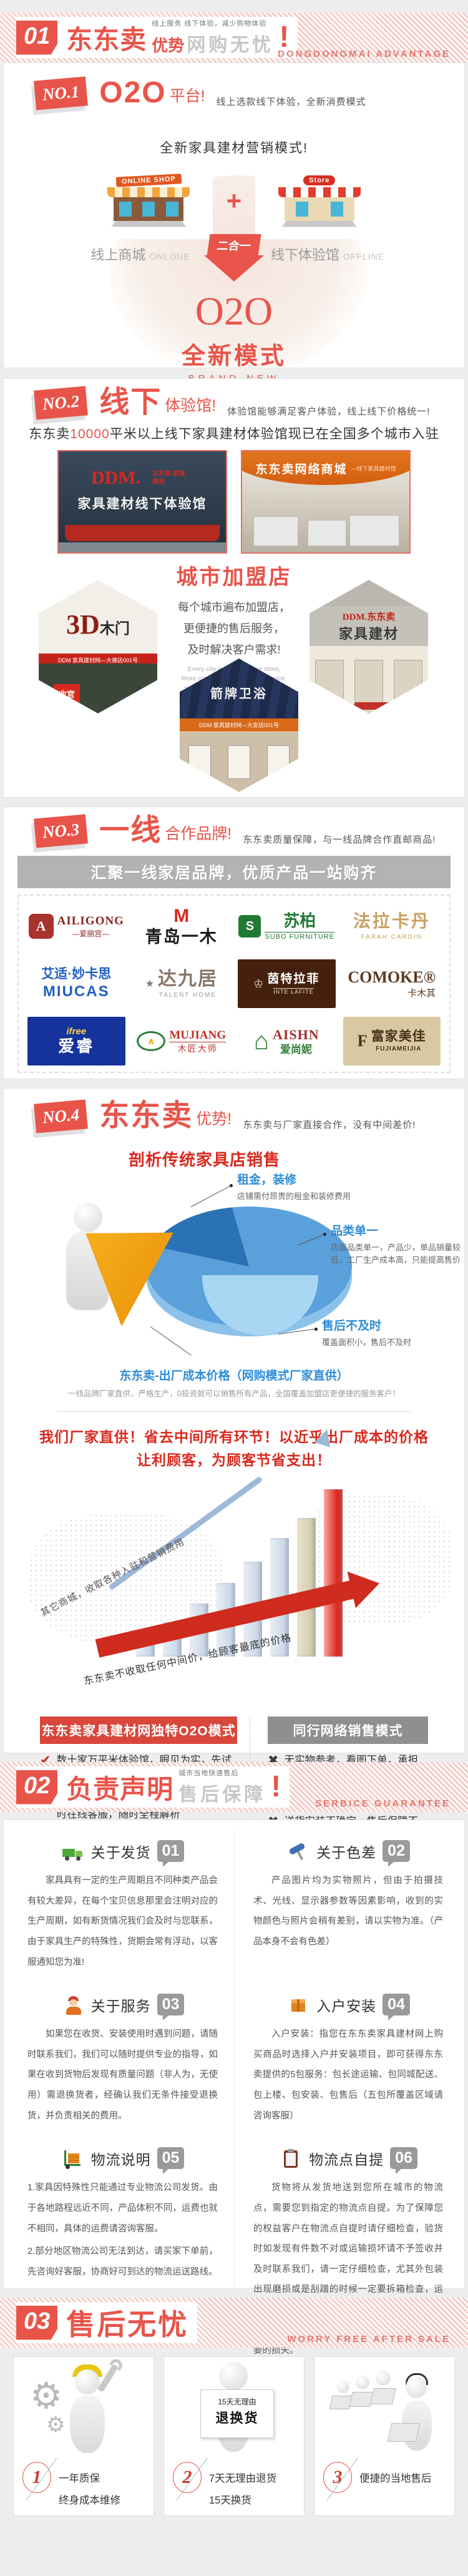 This screenshot has width=468, height=2576. I want to click on brand-logo-ifree: ifree 爱睿, so click(76, 1041).